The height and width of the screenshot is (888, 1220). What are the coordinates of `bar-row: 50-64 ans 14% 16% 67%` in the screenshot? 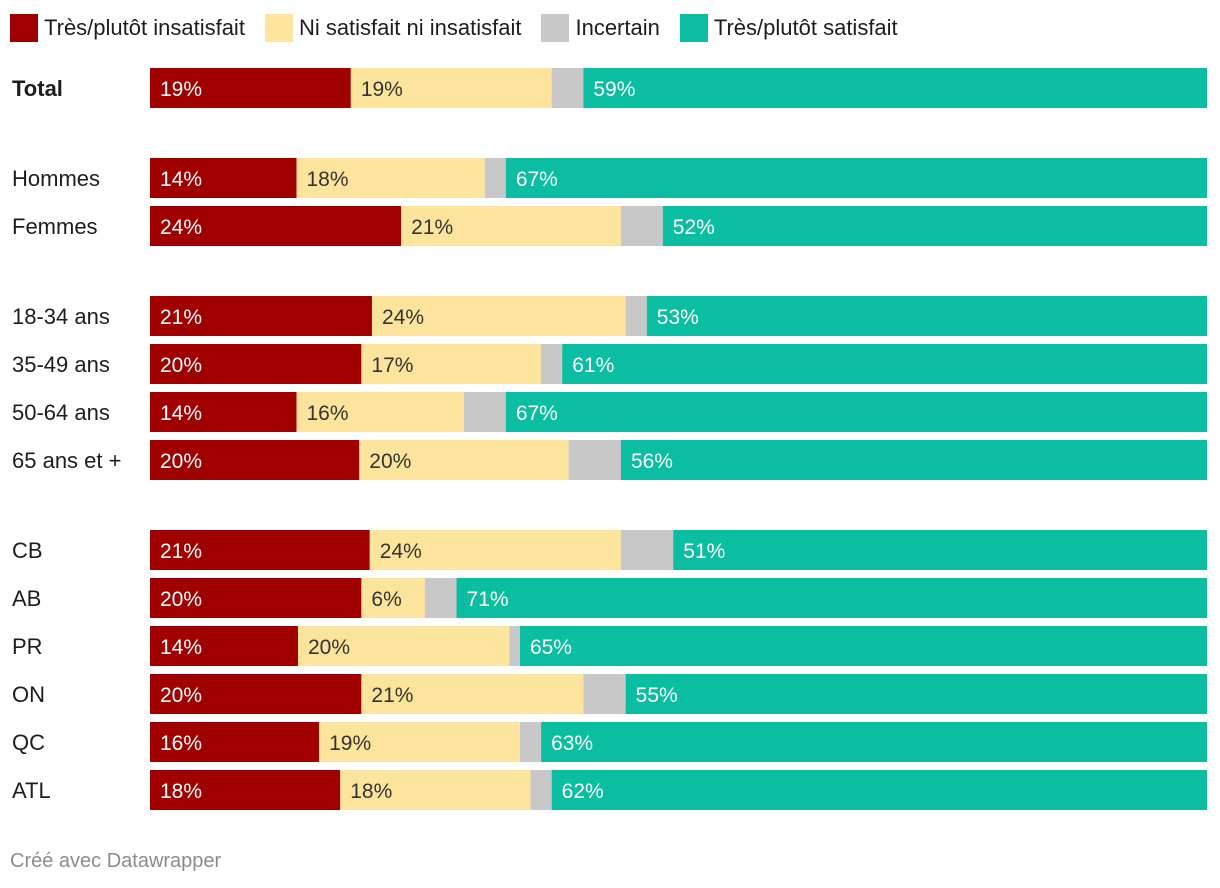 It's located at (609, 412).